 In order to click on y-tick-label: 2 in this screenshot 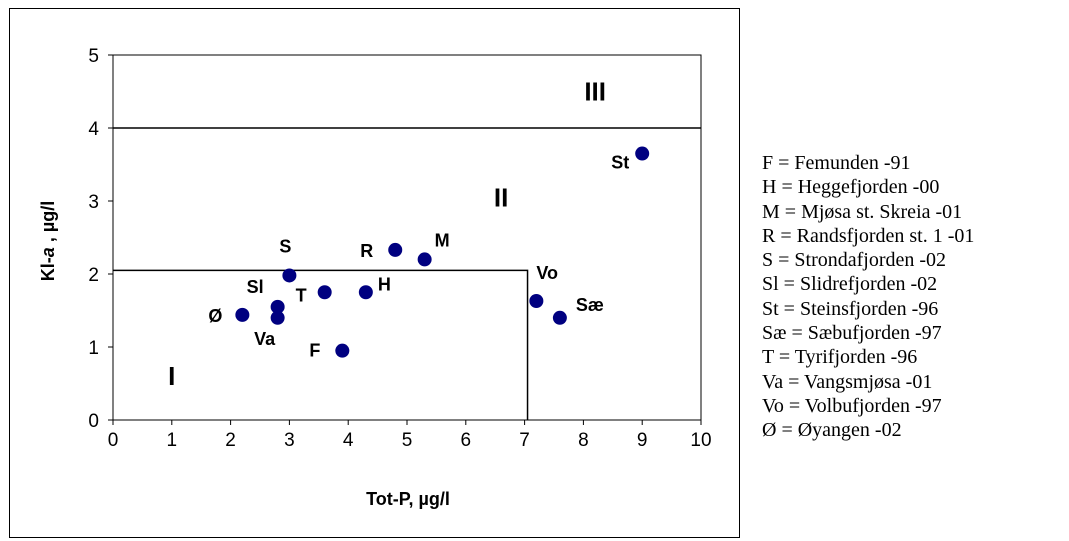, I will do `click(93, 275)`.